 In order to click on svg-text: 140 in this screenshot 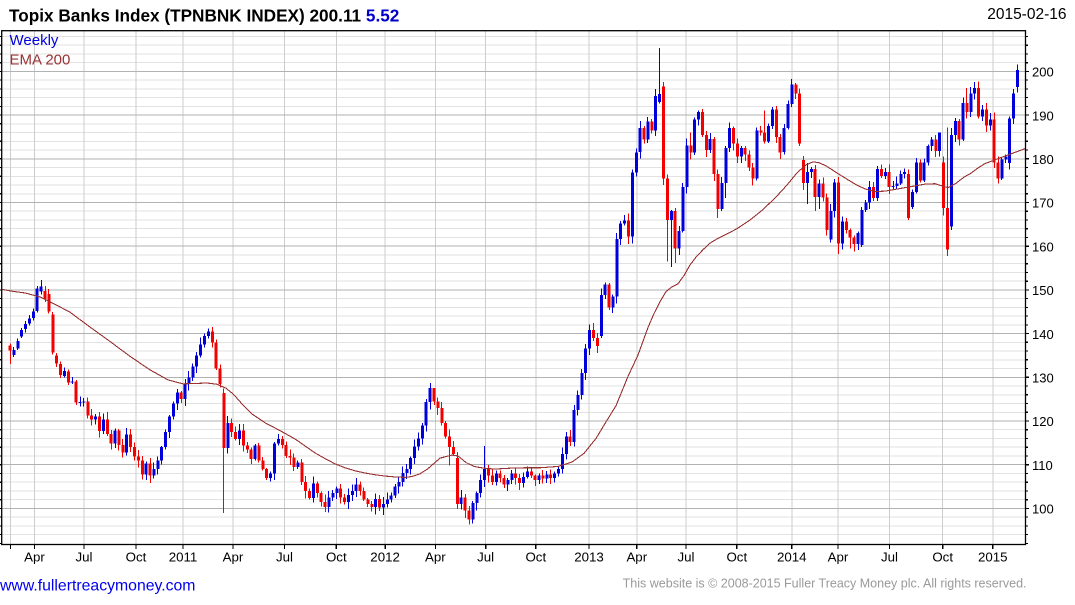, I will do `click(1043, 334)`.